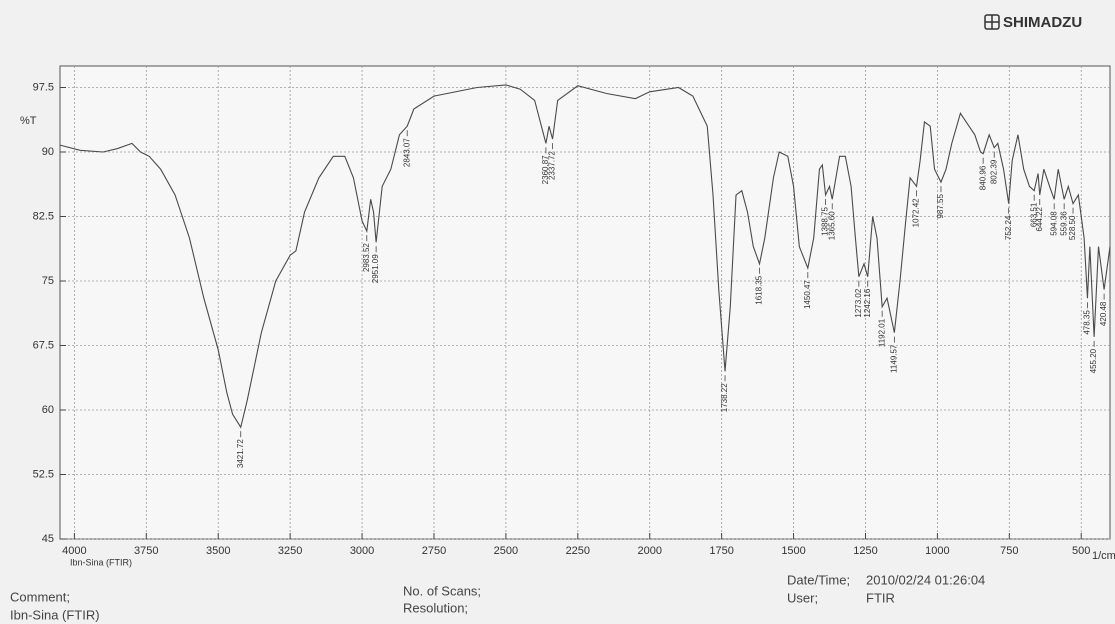 This screenshot has width=1115, height=624. What do you see at coordinates (867, 302) in the screenshot?
I see `peak-label: 1242.16` at bounding box center [867, 302].